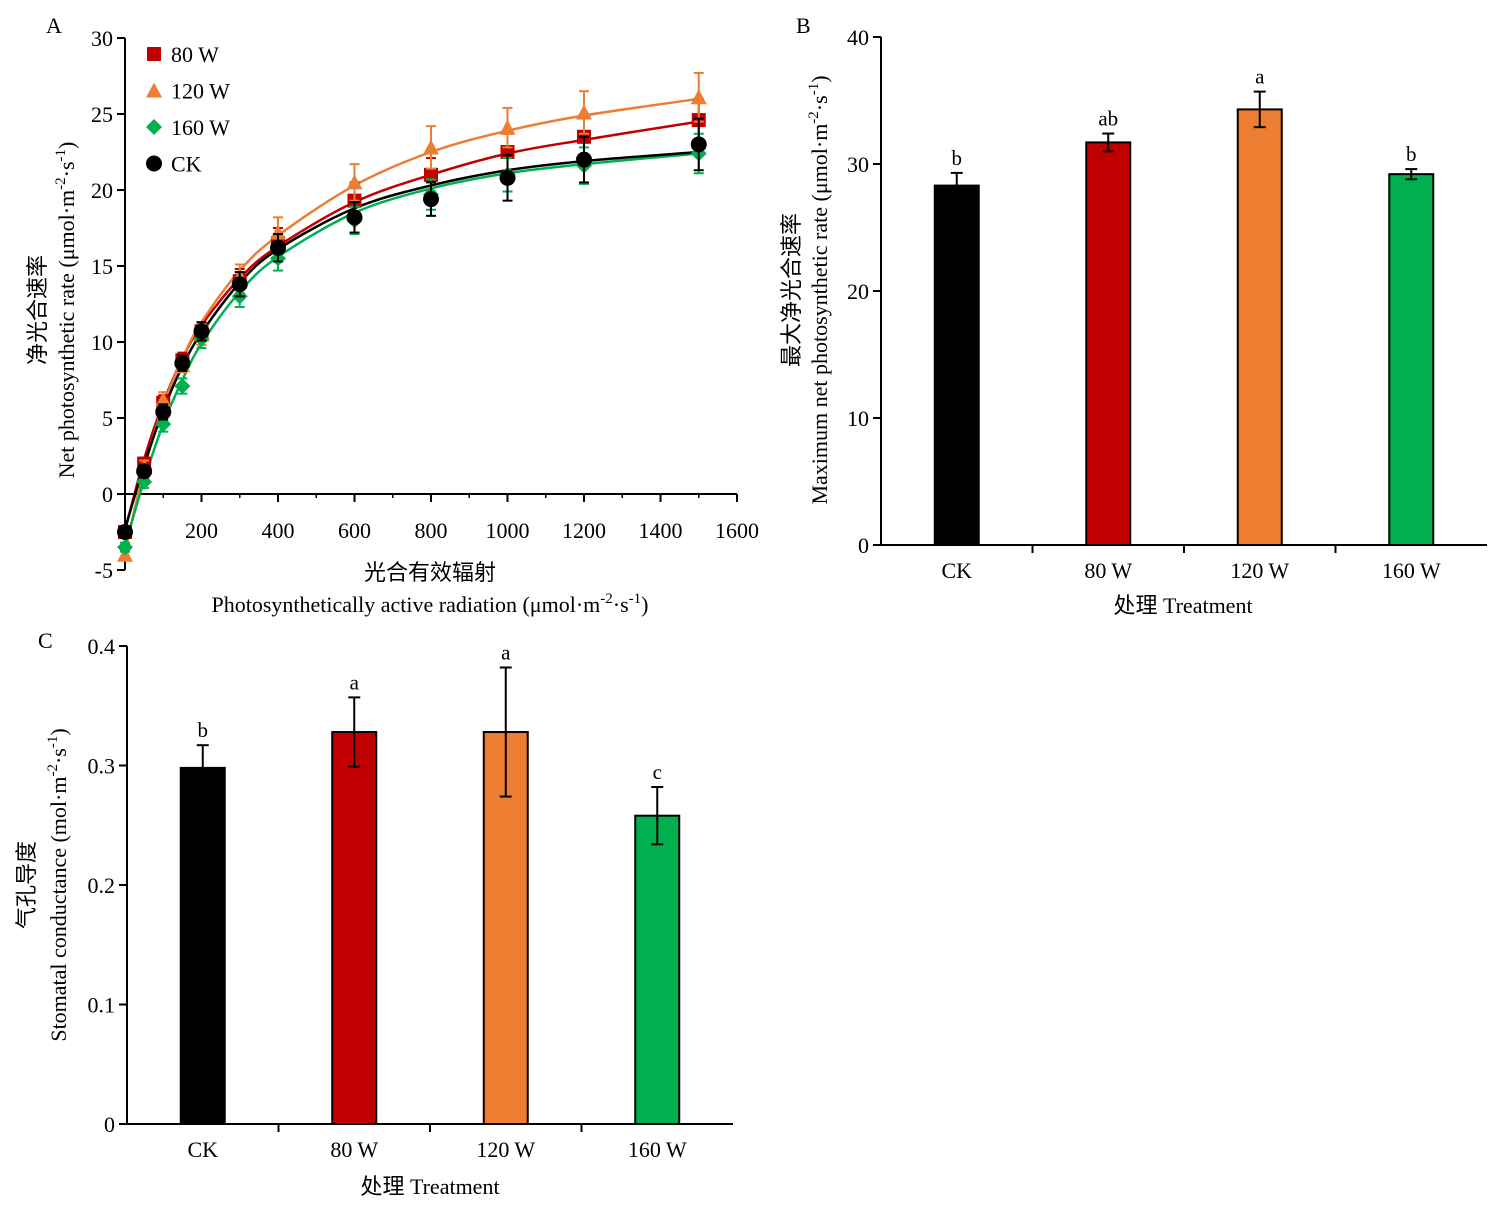 Image resolution: width=1500 pixels, height=1216 pixels. Describe the element at coordinates (107, 494) in the screenshot. I see `panel-a-y-tick-label: 0` at that location.